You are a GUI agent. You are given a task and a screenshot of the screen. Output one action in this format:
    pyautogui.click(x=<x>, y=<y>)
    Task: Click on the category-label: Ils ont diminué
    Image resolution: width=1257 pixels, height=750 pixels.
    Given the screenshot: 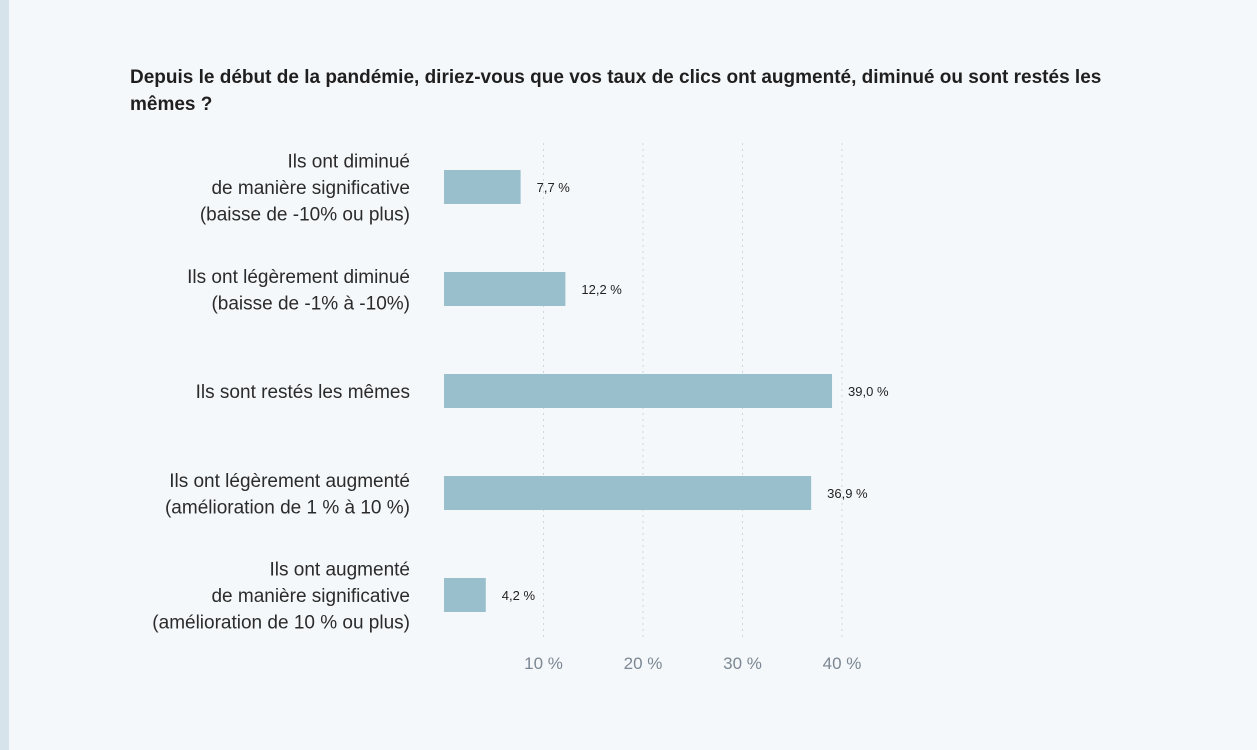 What is the action you would take?
    pyautogui.click(x=348, y=162)
    